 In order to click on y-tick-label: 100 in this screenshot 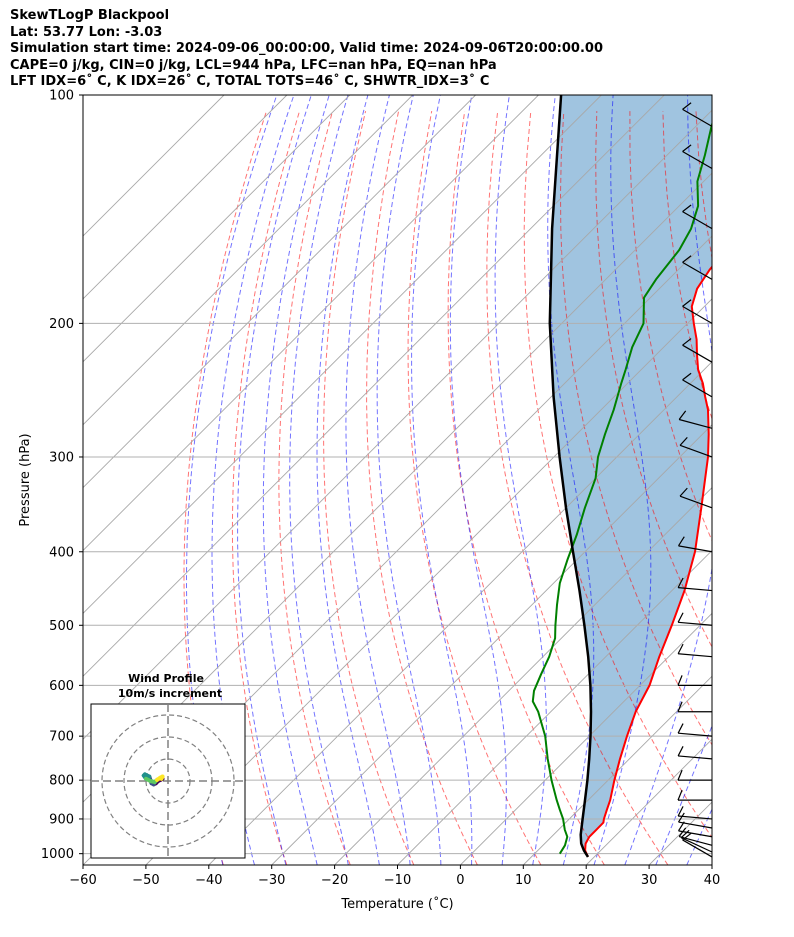, I will do `click(61, 96)`.